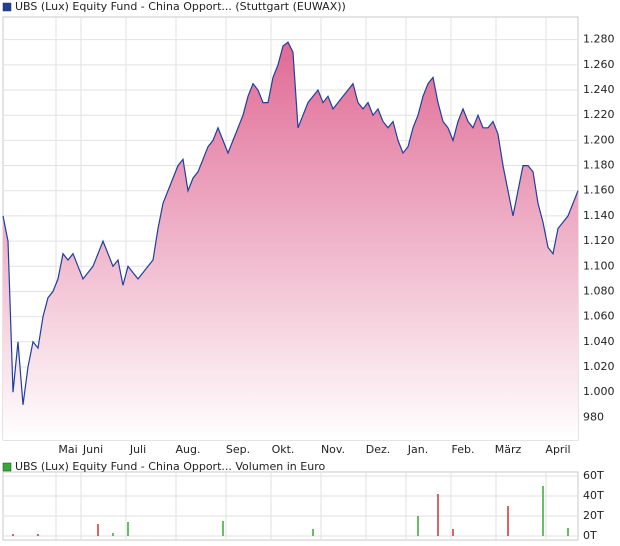 The height and width of the screenshot is (546, 620). I want to click on x-tick-label: April, so click(557, 449).